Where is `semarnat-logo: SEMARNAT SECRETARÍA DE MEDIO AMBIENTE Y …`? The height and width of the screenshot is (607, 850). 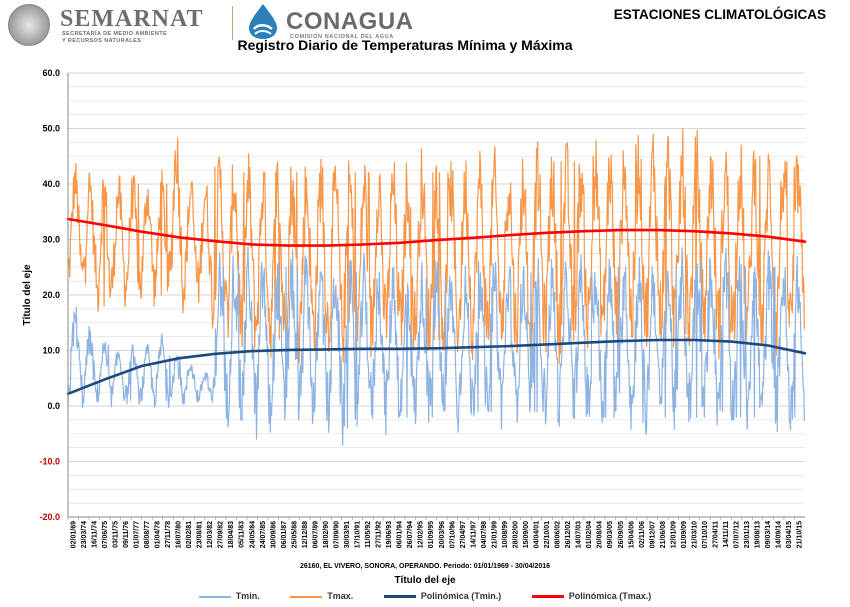 semarnat-logo: SEMARNAT SECRETARÍA DE MEDIO AMBIENTE Y … is located at coordinates (113, 25).